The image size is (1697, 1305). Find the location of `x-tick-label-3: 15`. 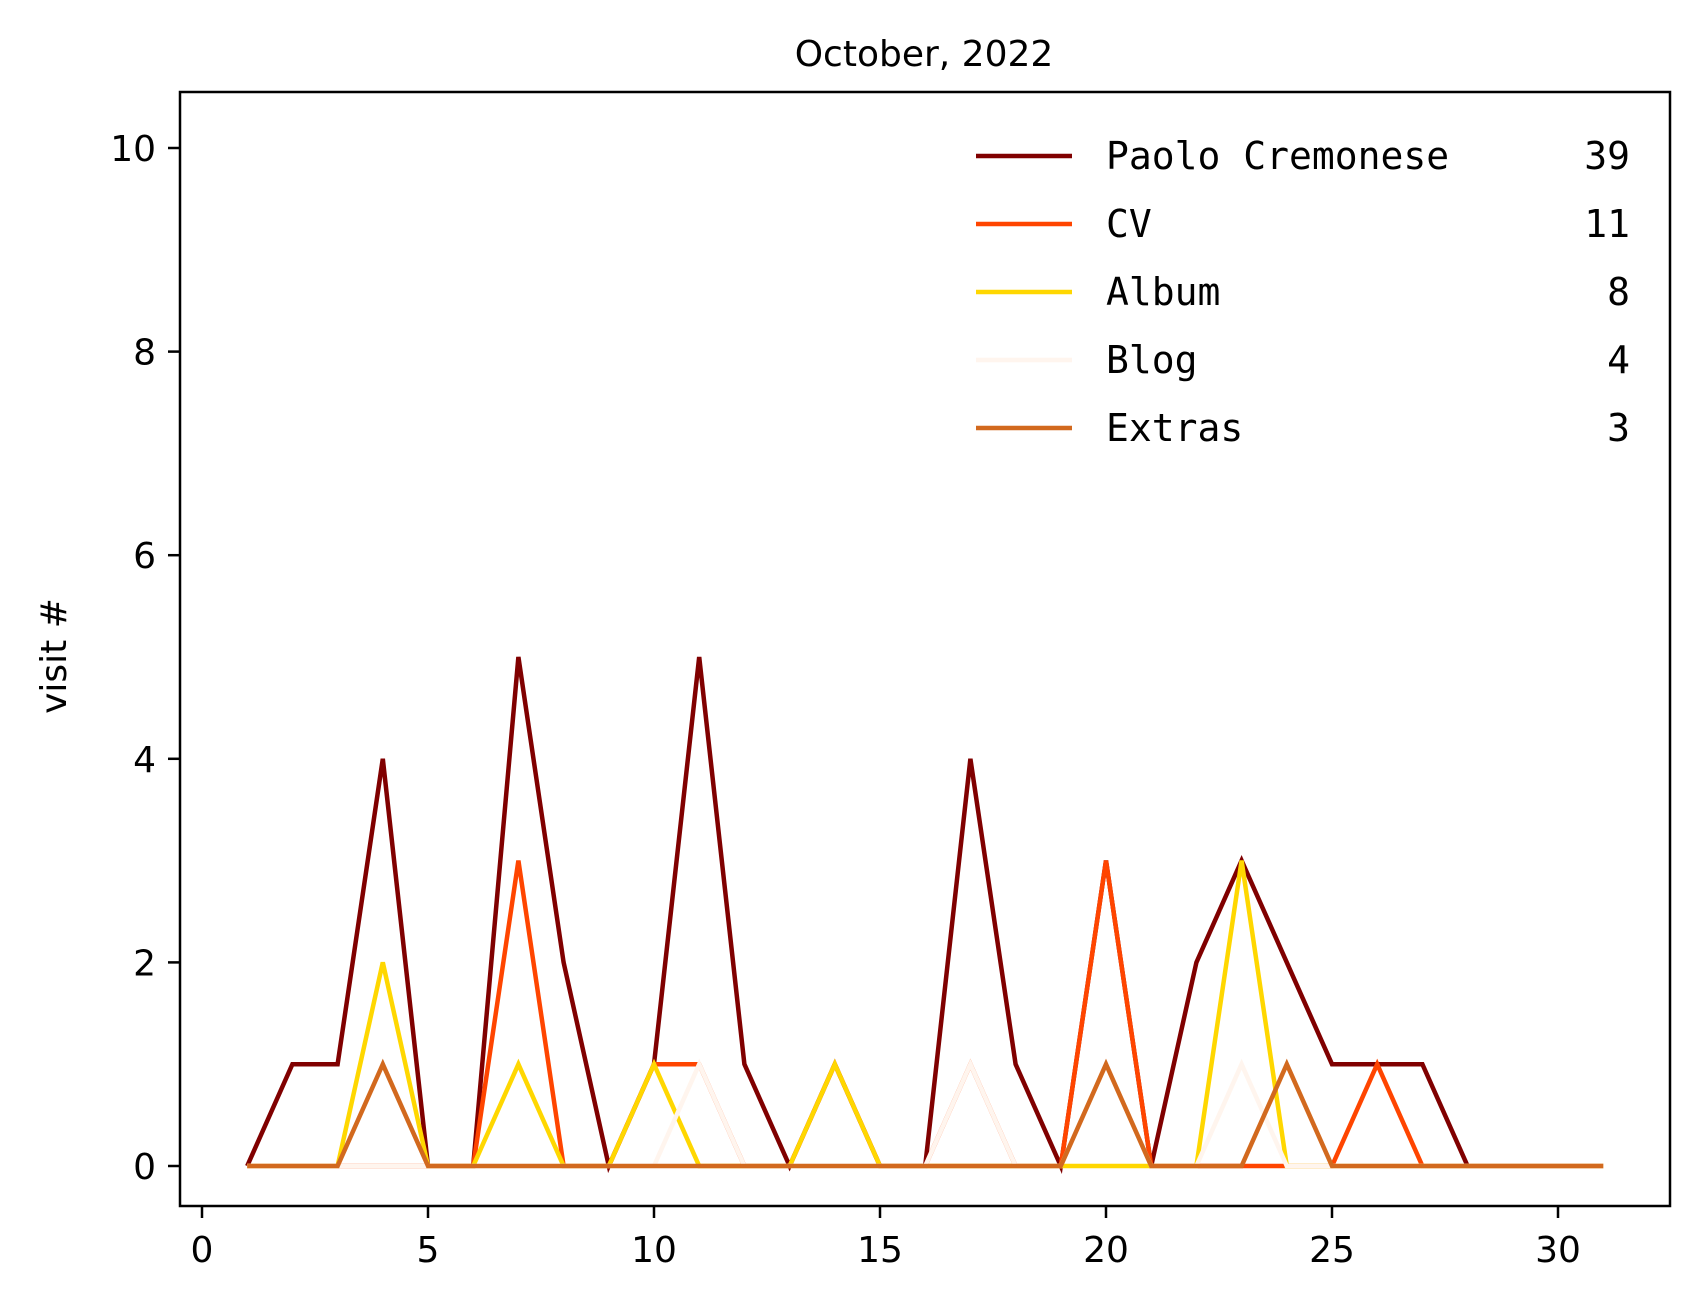

x-tick-label-3: 15 is located at coordinates (880, 1250).